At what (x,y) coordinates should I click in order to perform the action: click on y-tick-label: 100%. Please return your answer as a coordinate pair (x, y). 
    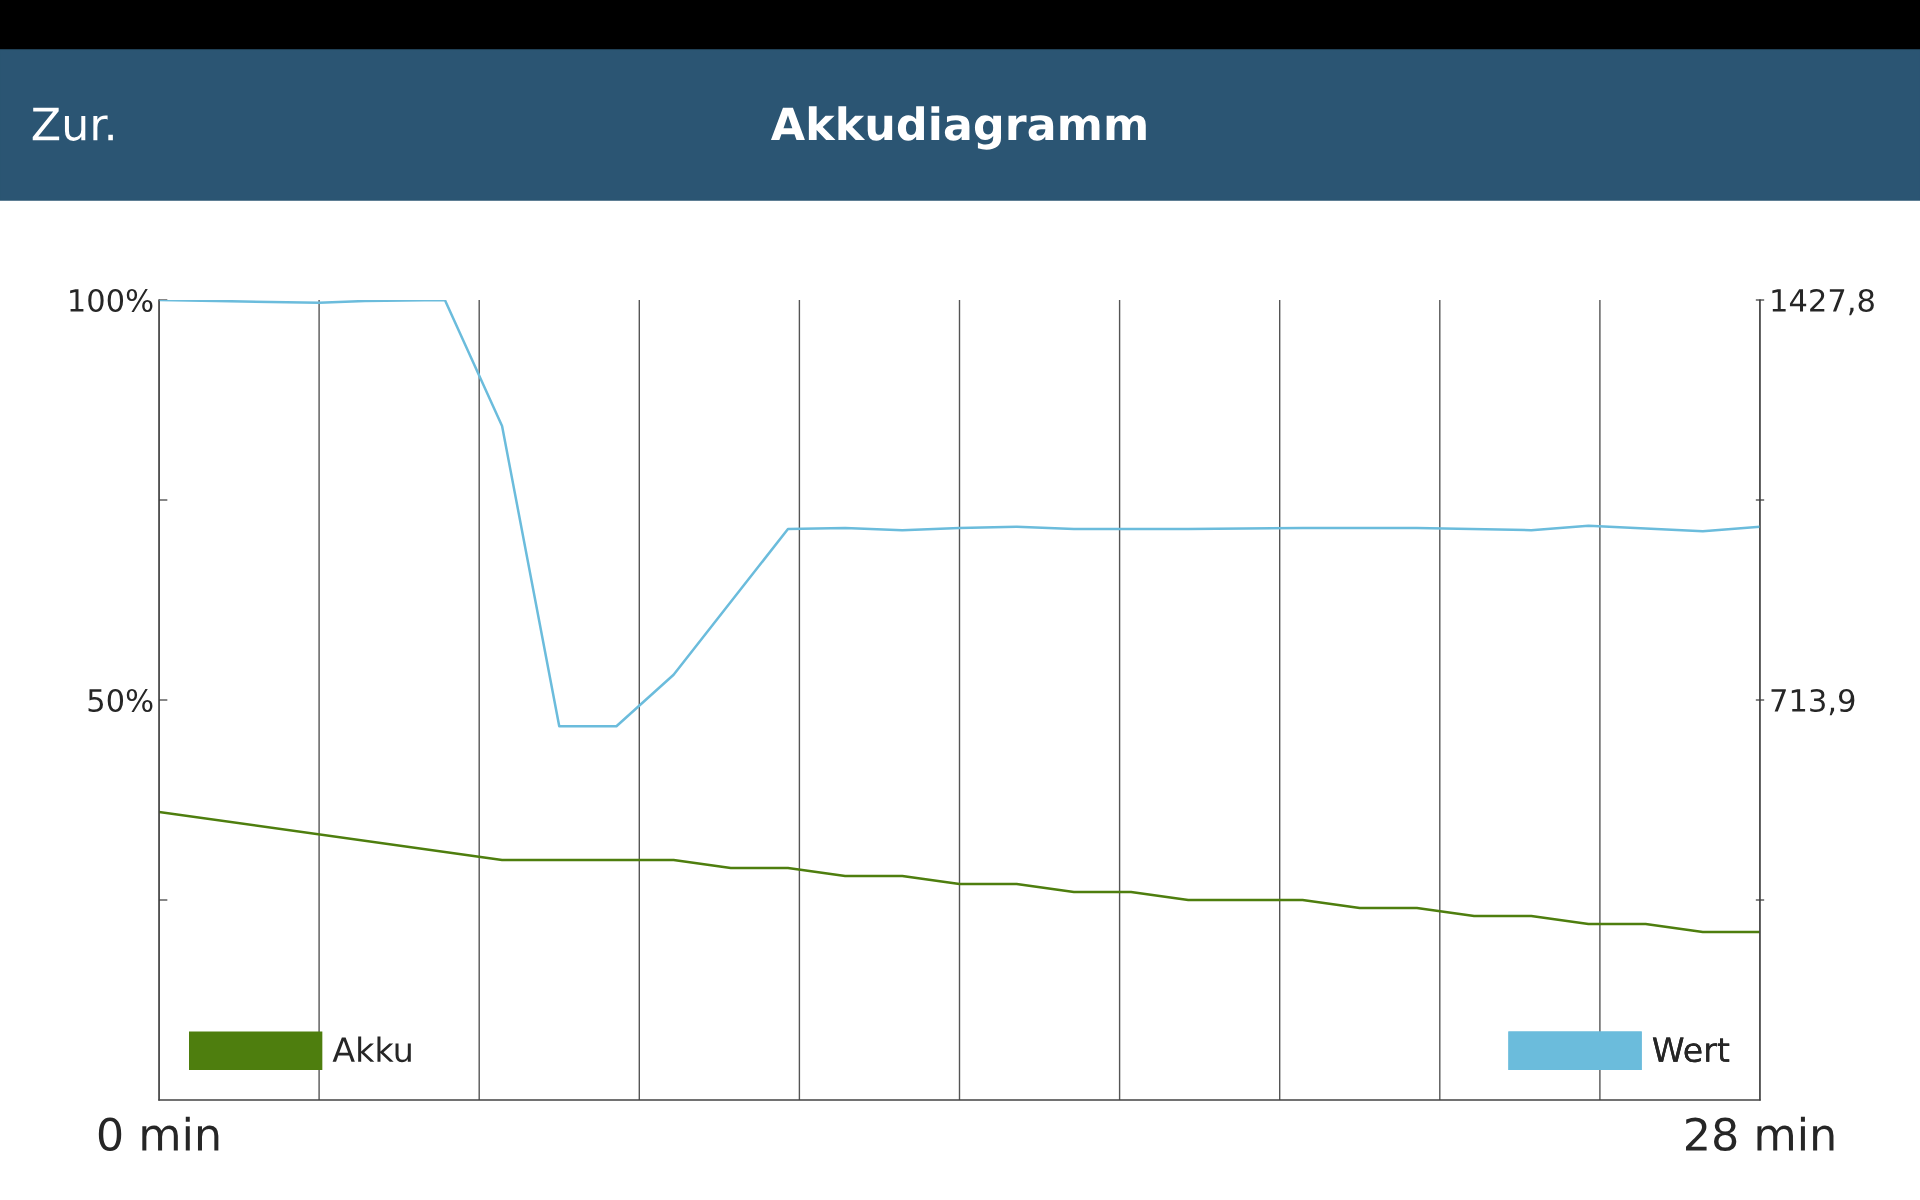
    Looking at the image, I should click on (111, 300).